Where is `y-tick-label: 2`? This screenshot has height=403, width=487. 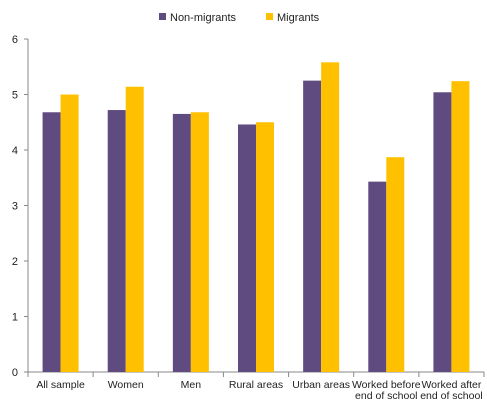 y-tick-label: 2 is located at coordinates (15, 262).